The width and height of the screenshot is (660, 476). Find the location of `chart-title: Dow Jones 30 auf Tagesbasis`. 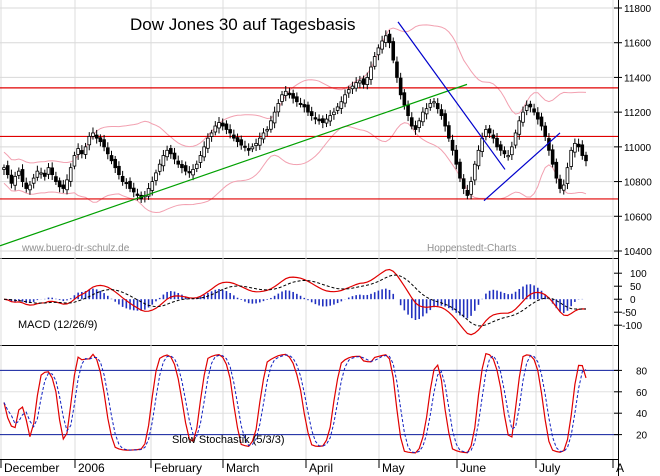

chart-title: Dow Jones 30 auf Tagesbasis is located at coordinates (243, 24).